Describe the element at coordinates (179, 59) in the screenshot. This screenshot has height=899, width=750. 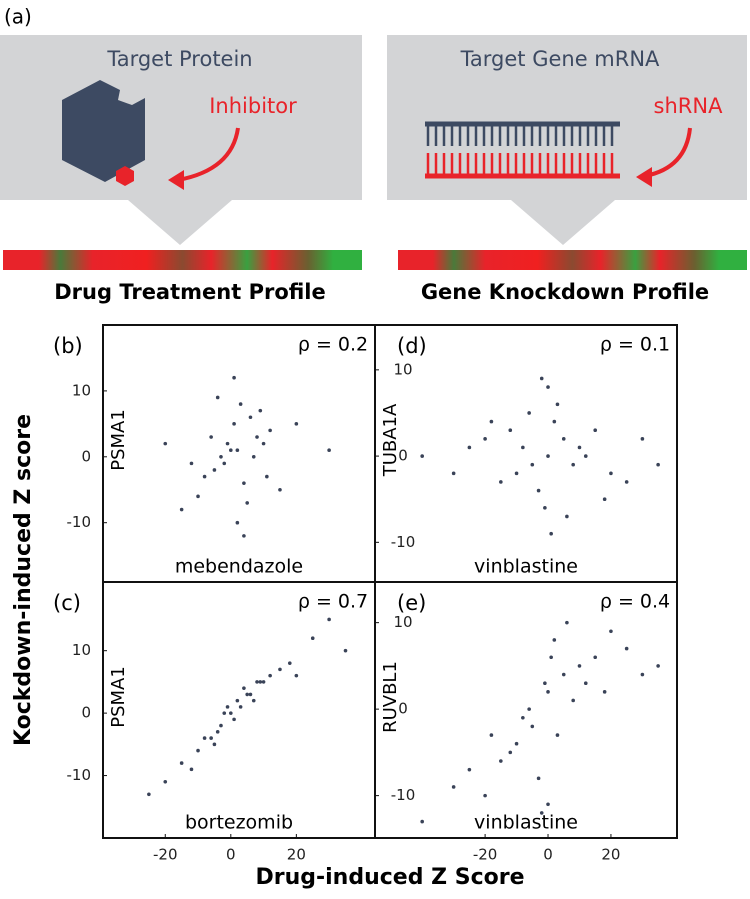
I see `box-title: Target Protein` at that location.